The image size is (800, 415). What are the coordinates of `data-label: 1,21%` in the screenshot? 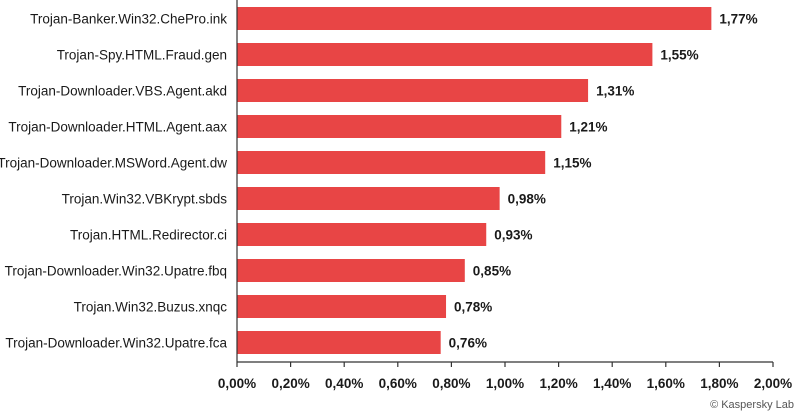 It's located at (588, 127).